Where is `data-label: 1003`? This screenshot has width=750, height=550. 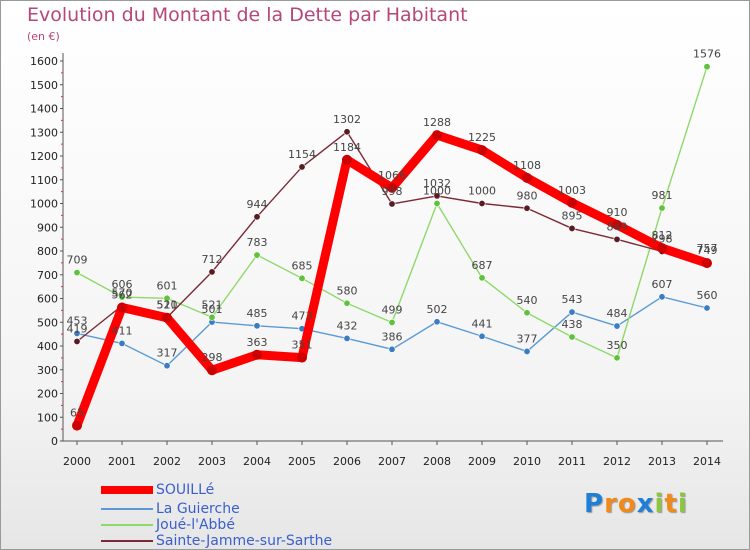 data-label: 1003 is located at coordinates (572, 190).